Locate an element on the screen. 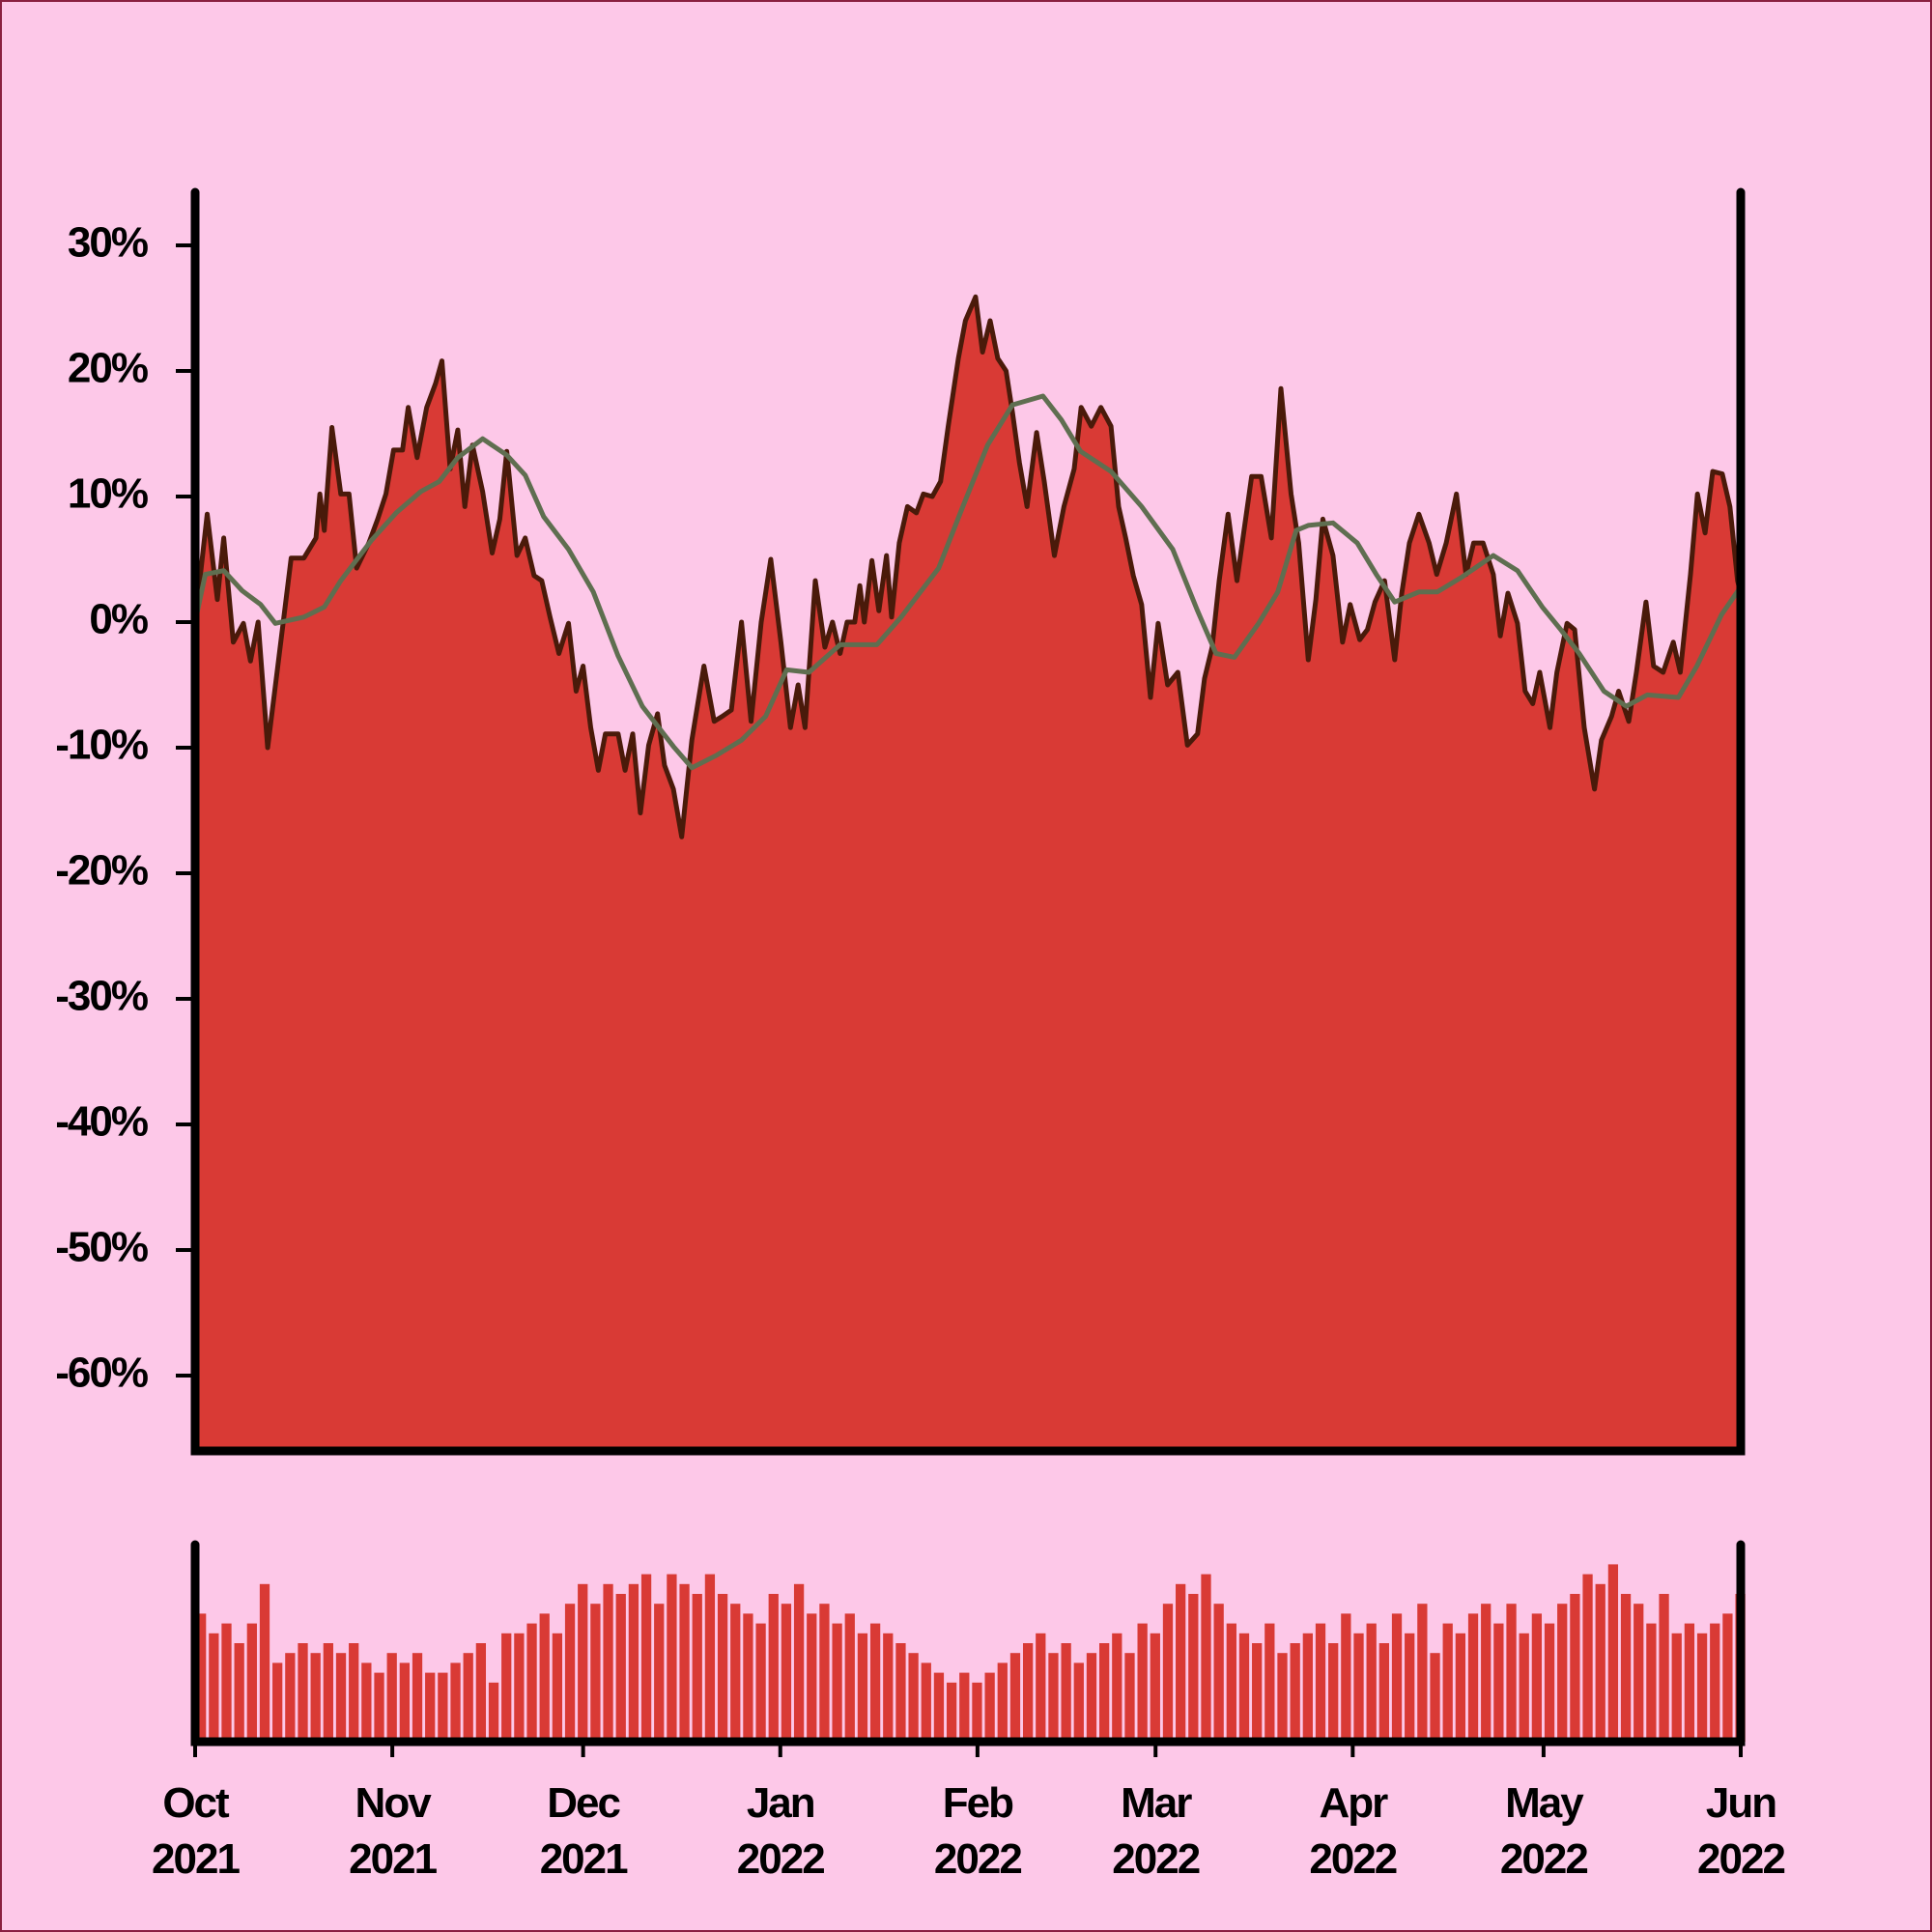 The image size is (1932, 1932). x-tick-label: Dec 2021 is located at coordinates (584, 1831).